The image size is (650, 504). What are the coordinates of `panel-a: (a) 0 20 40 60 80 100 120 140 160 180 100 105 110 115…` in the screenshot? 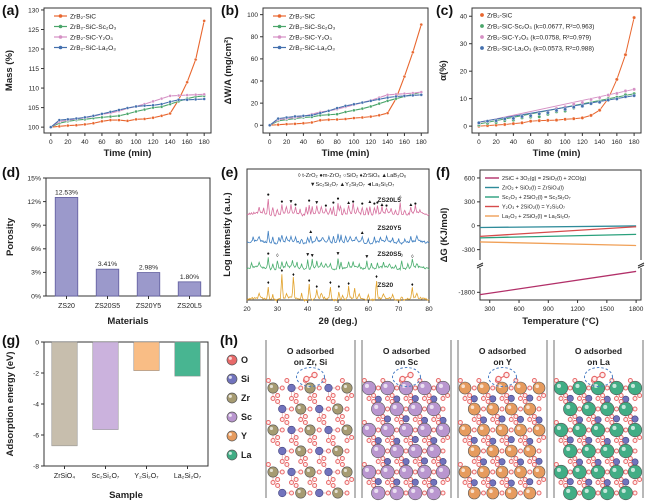 It's located at (110, 81).